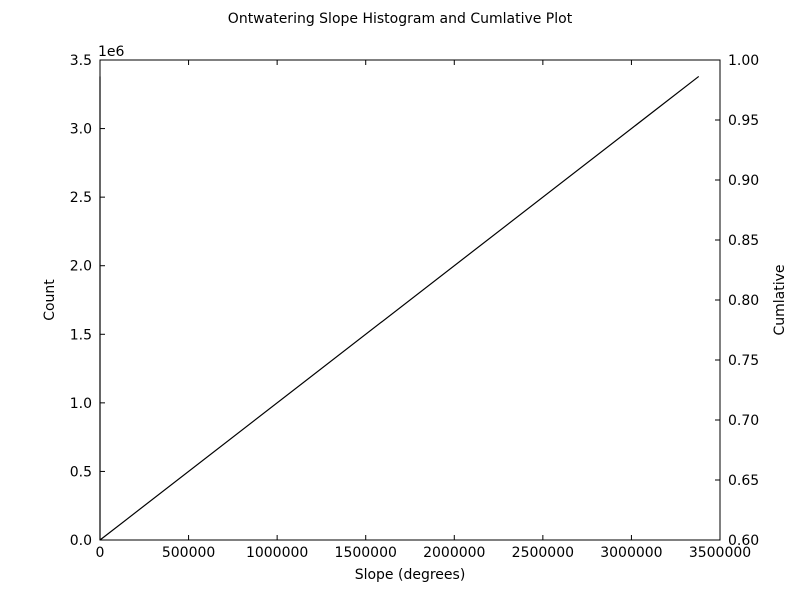 The image size is (800, 600). I want to click on y-tick-label: 1.5, so click(81, 335).